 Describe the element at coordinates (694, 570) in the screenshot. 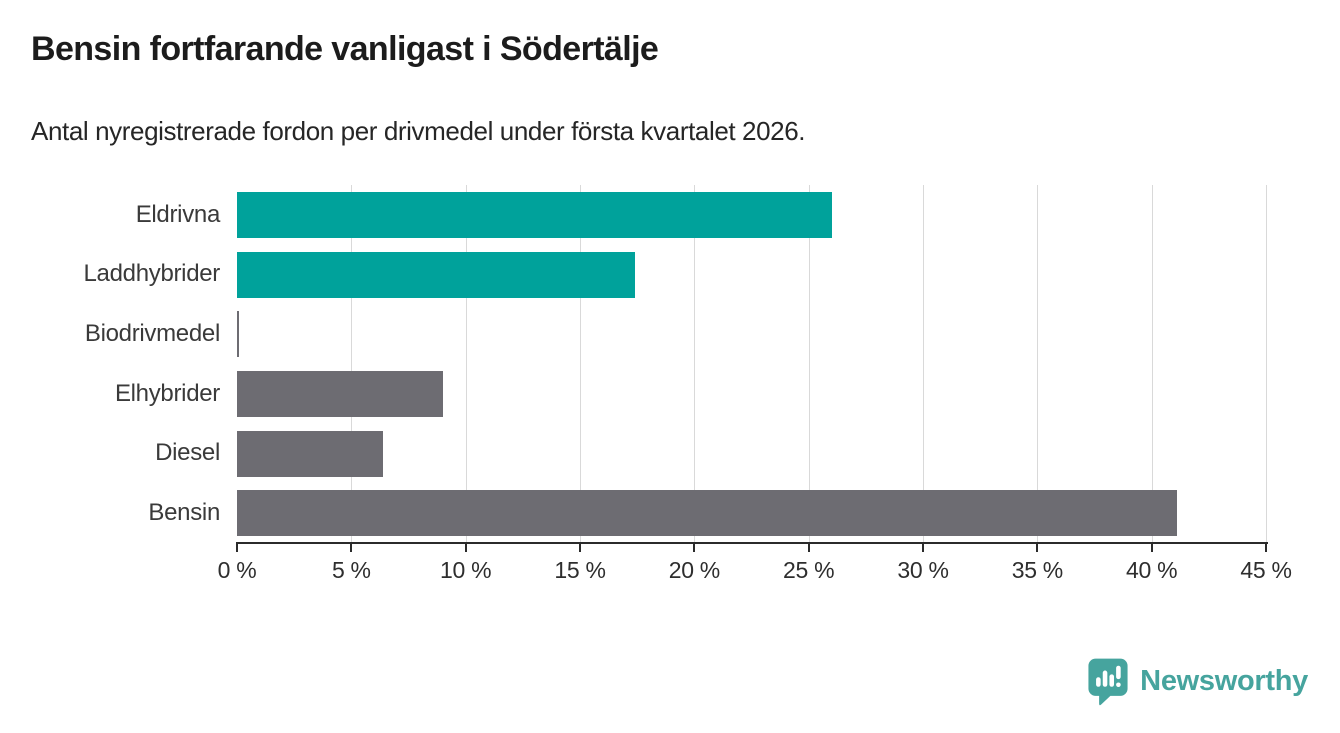

I see `tick-label-20: 20 %` at that location.